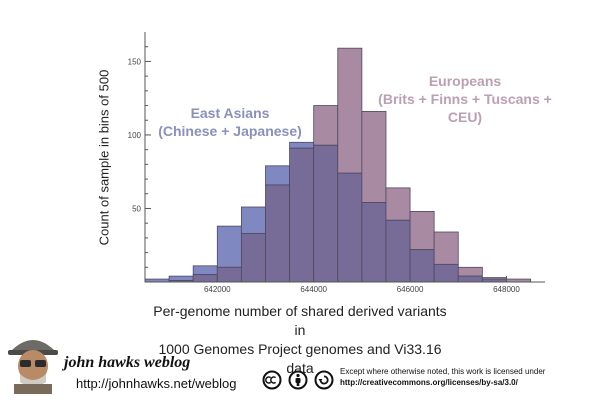 This screenshot has width=600, height=400. What do you see at coordinates (272, 380) in the screenshot?
I see `creative-commons-icon` at bounding box center [272, 380].